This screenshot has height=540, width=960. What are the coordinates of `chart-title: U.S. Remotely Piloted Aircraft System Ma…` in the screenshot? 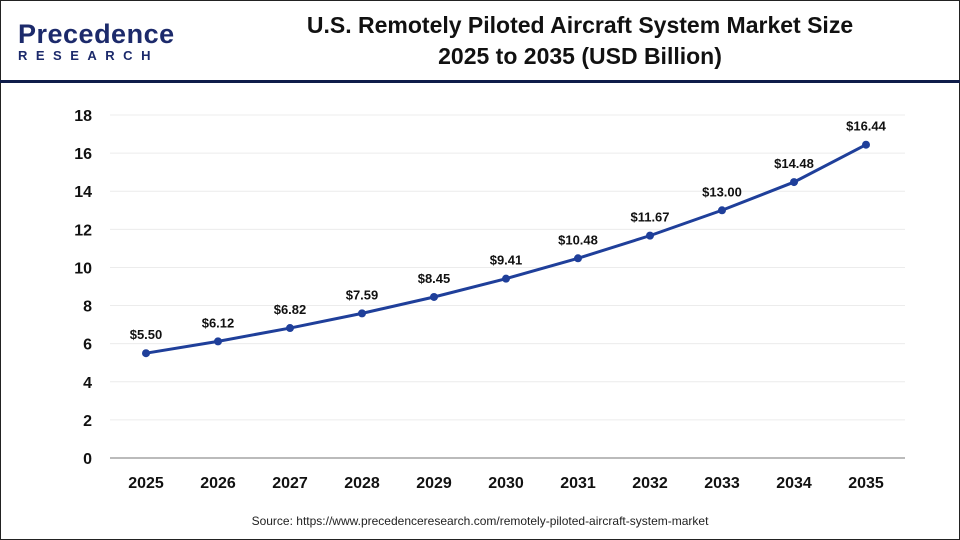 It's located at (580, 41).